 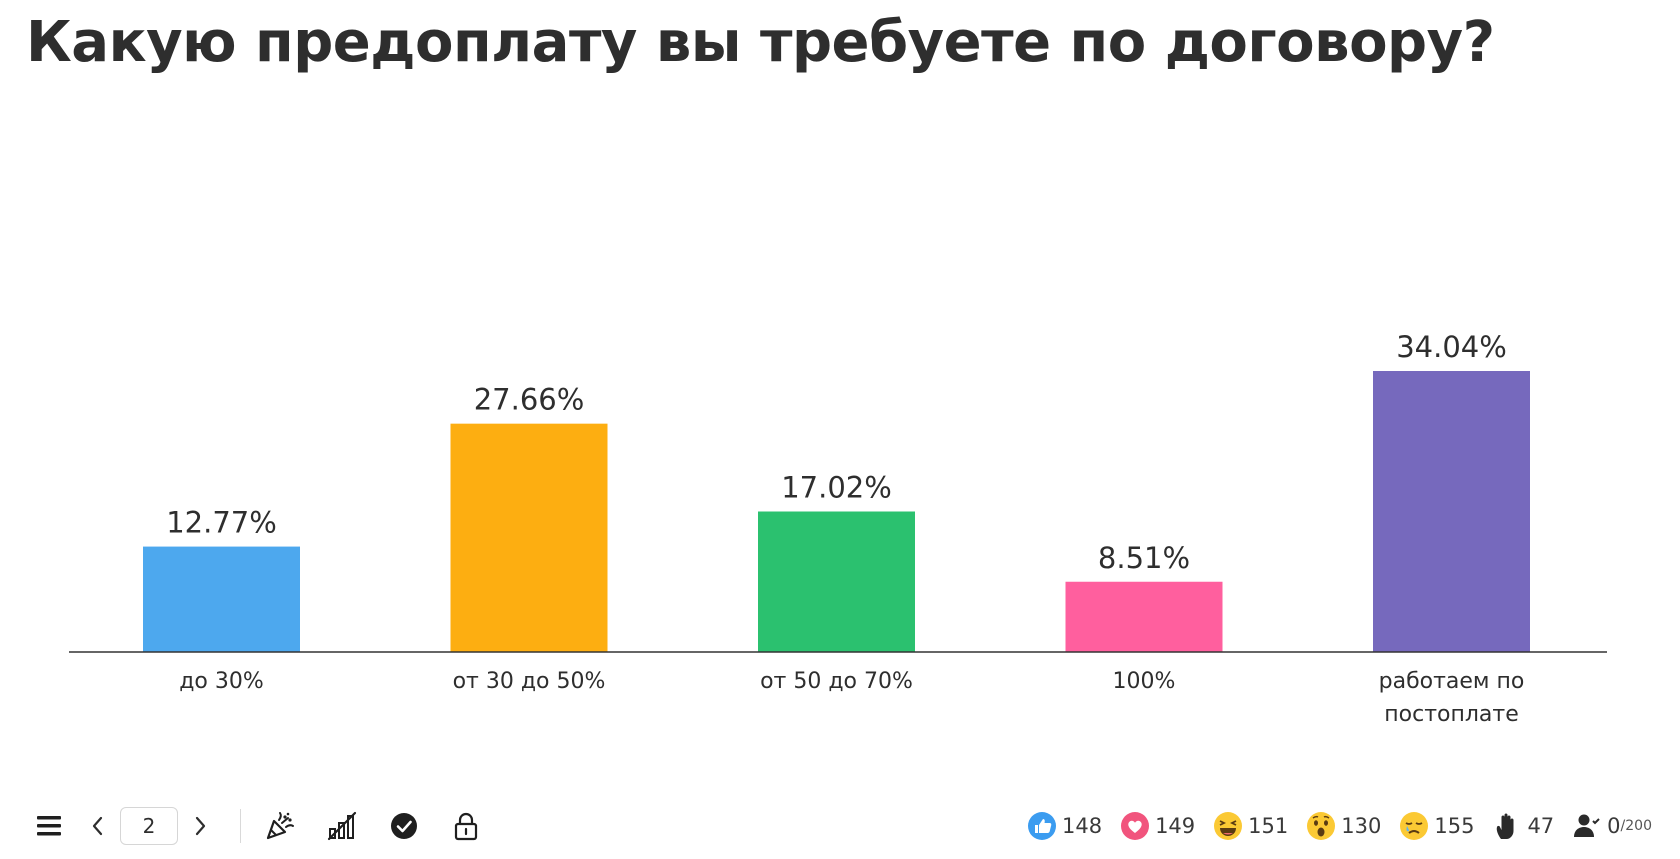 What do you see at coordinates (529, 400) in the screenshot?
I see `bar-value-label: 27.66%` at bounding box center [529, 400].